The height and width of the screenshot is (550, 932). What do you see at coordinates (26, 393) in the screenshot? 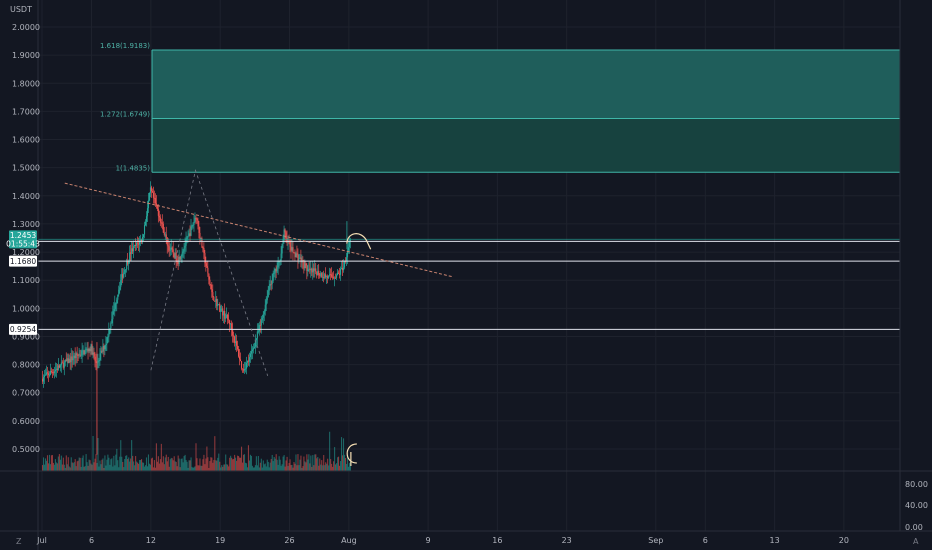
I see `price-tick-label: 0.7000` at bounding box center [26, 393].